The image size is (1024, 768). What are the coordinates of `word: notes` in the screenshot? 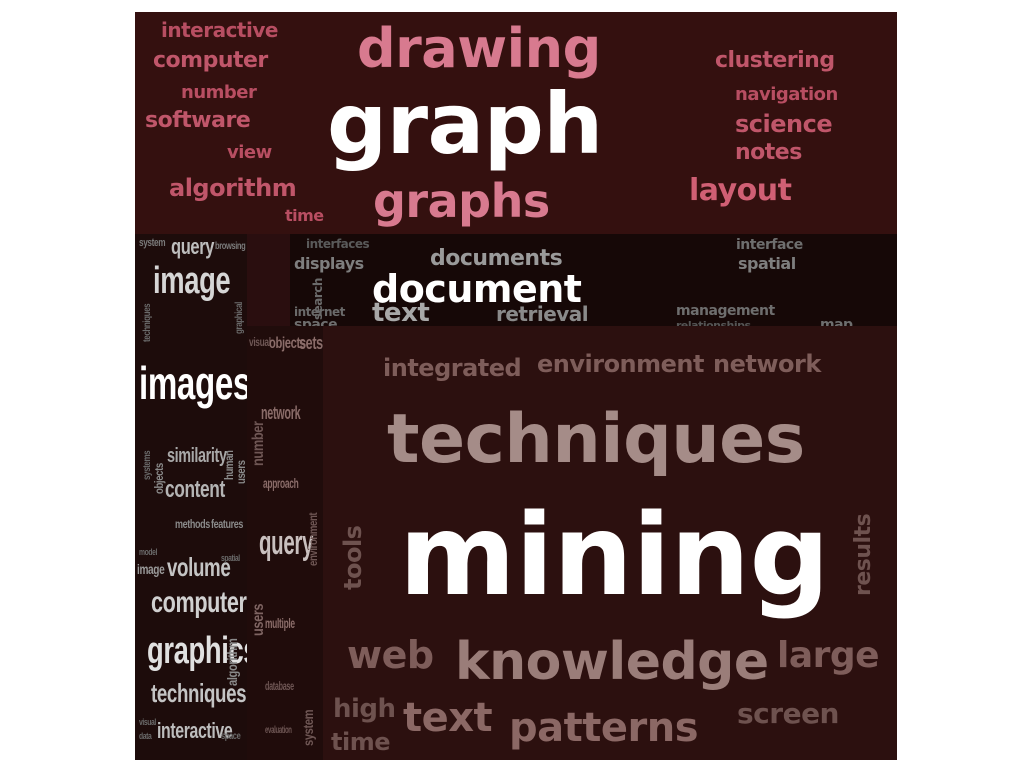 It's located at (768, 152).